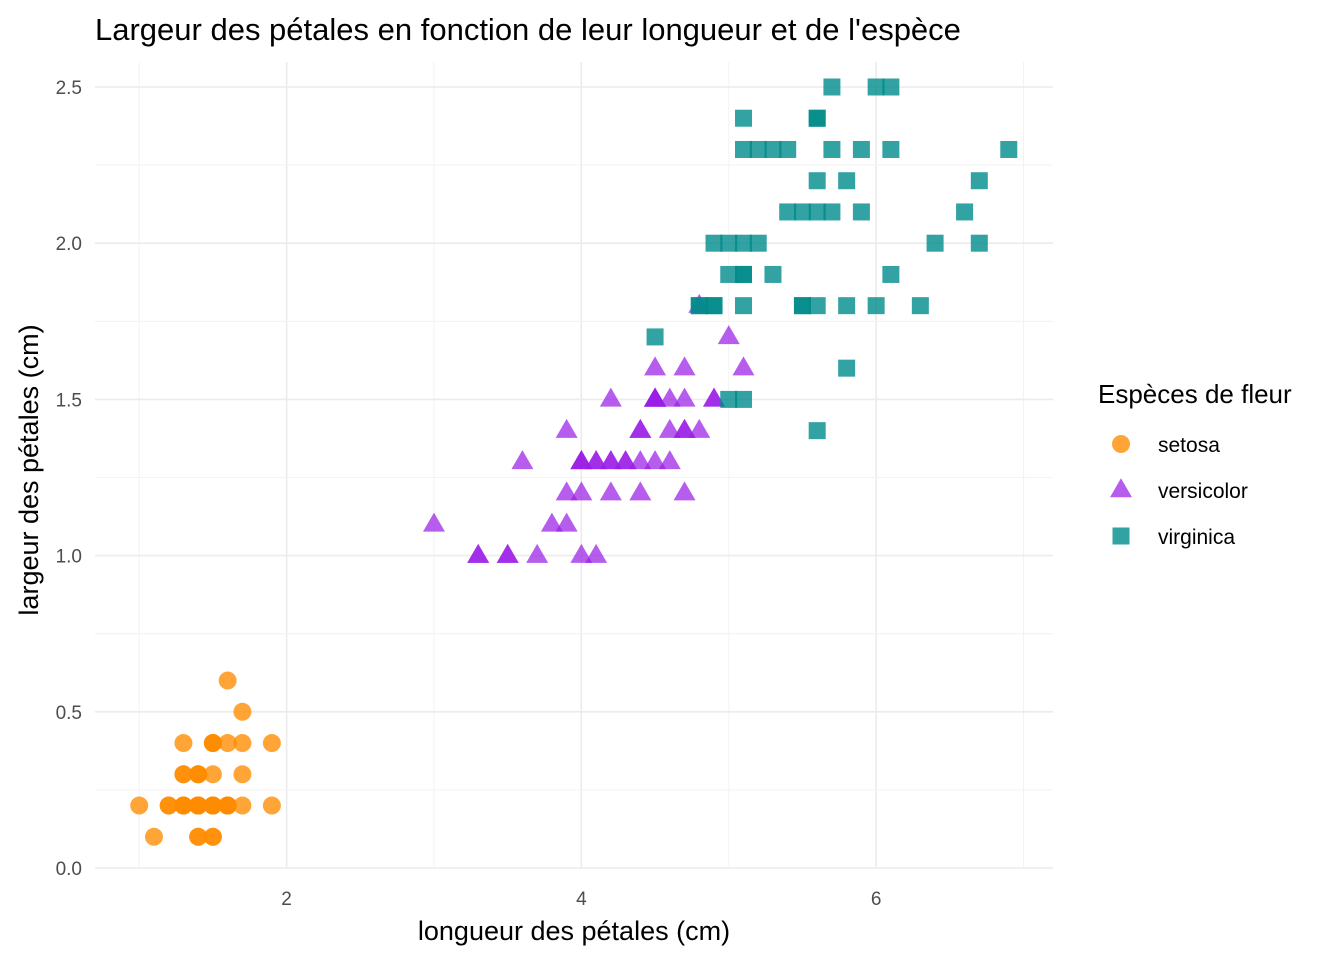 This screenshot has width=1344, height=960. What do you see at coordinates (69, 88) in the screenshot?
I see `y-tick-label: 2.5` at bounding box center [69, 88].